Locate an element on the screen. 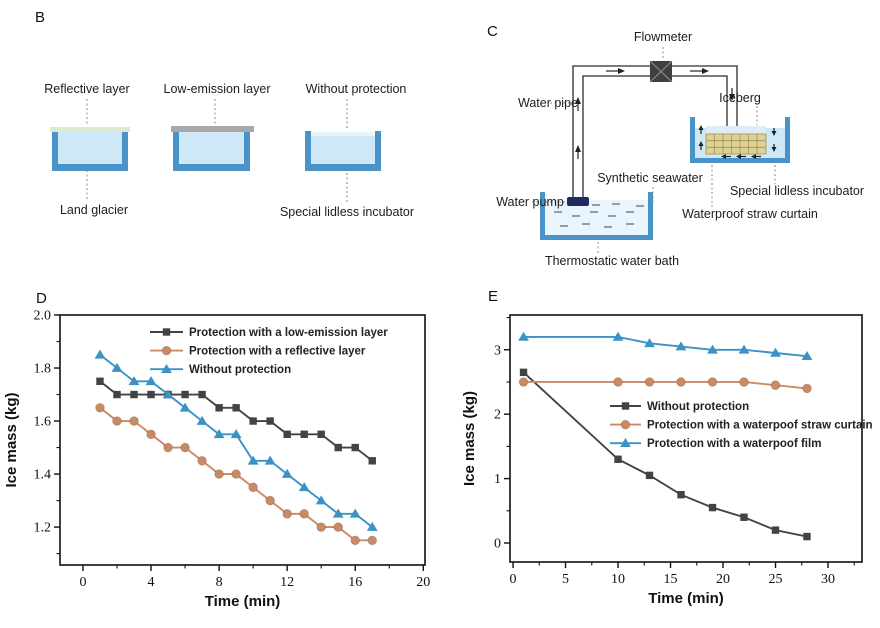 Image resolution: width=880 pixels, height=628 pixels. straw-curtain is located at coordinates (736, 144).